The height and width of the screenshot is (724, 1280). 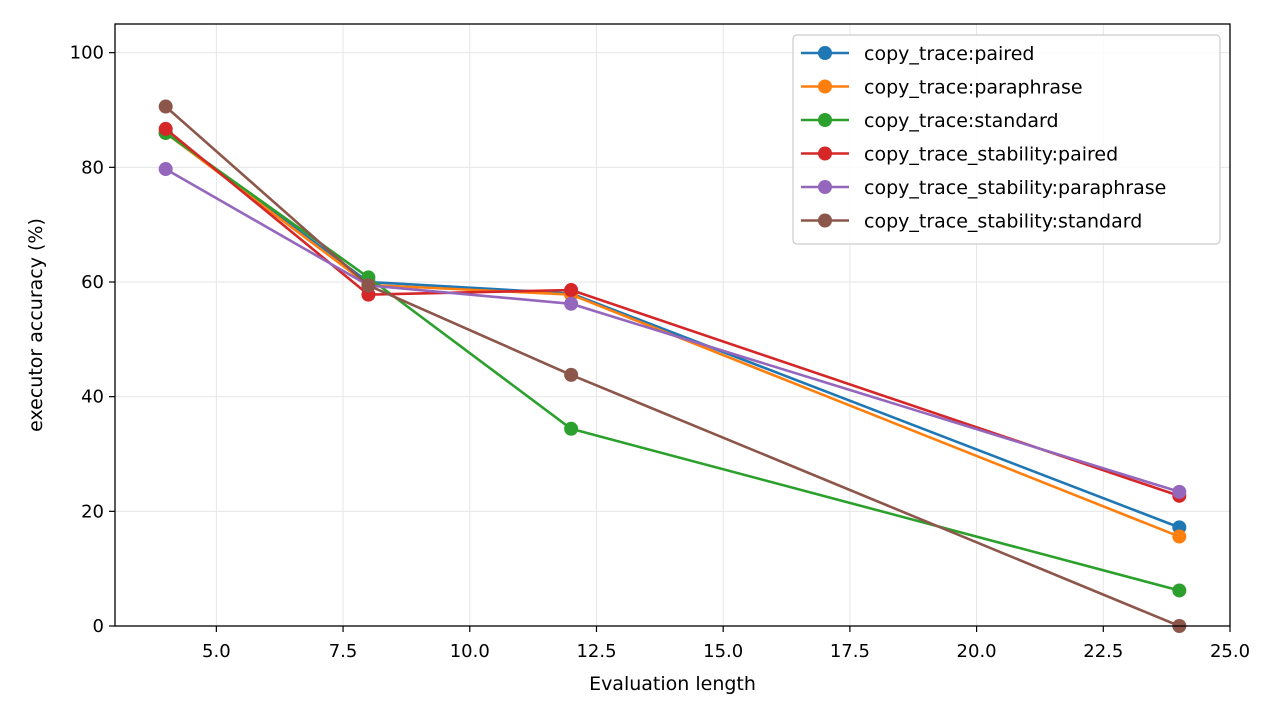 What do you see at coordinates (36, 325) in the screenshot?
I see `y-axis-label: executor accuracy (%)` at bounding box center [36, 325].